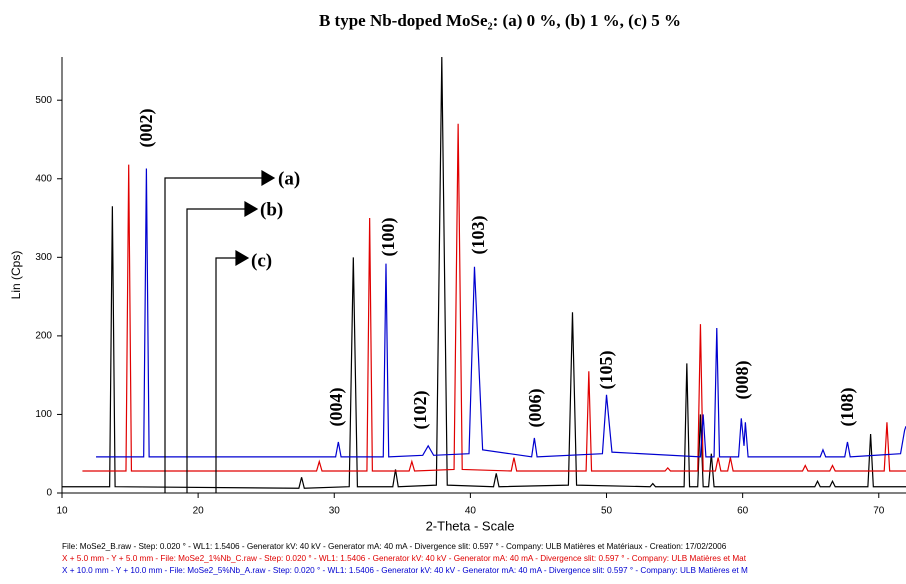  Describe the element at coordinates (743, 511) in the screenshot. I see `x-tick-label: 60` at that location.